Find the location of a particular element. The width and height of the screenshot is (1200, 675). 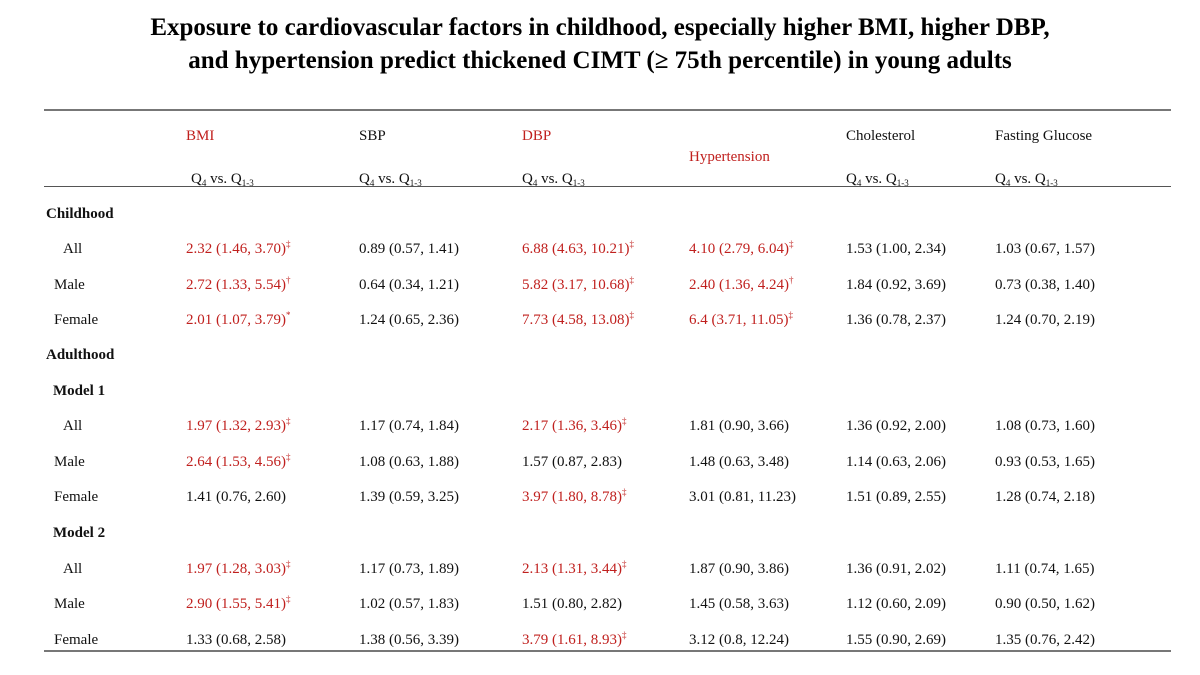

table-cell: 1.97 (1.32, 2.93)‡ is located at coordinates (238, 426).